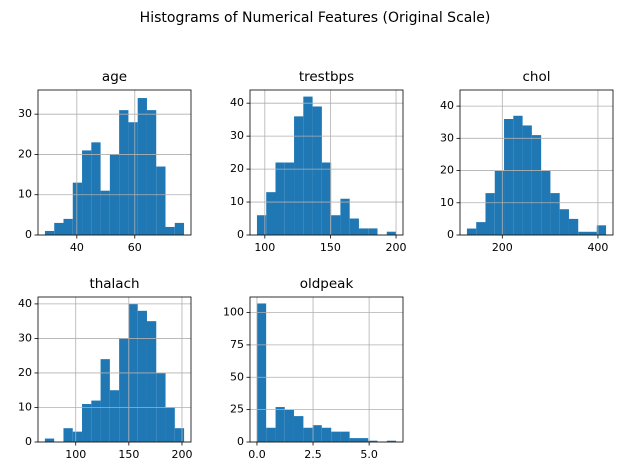 The width and height of the screenshot is (630, 475). I want to click on x-tick-label: 5.0, so click(369, 454).